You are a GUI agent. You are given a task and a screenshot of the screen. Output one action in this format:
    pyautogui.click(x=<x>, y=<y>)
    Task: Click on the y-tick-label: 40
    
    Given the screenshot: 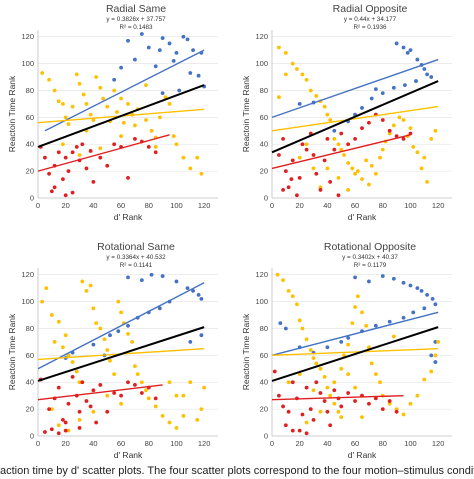 What is the action you would take?
    pyautogui.click(x=264, y=144)
    